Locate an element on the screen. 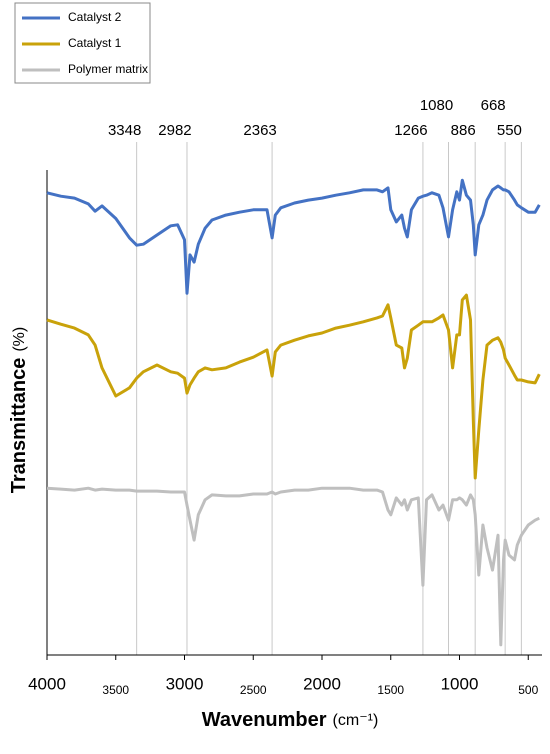  peak-label: 2363 is located at coordinates (259, 130).